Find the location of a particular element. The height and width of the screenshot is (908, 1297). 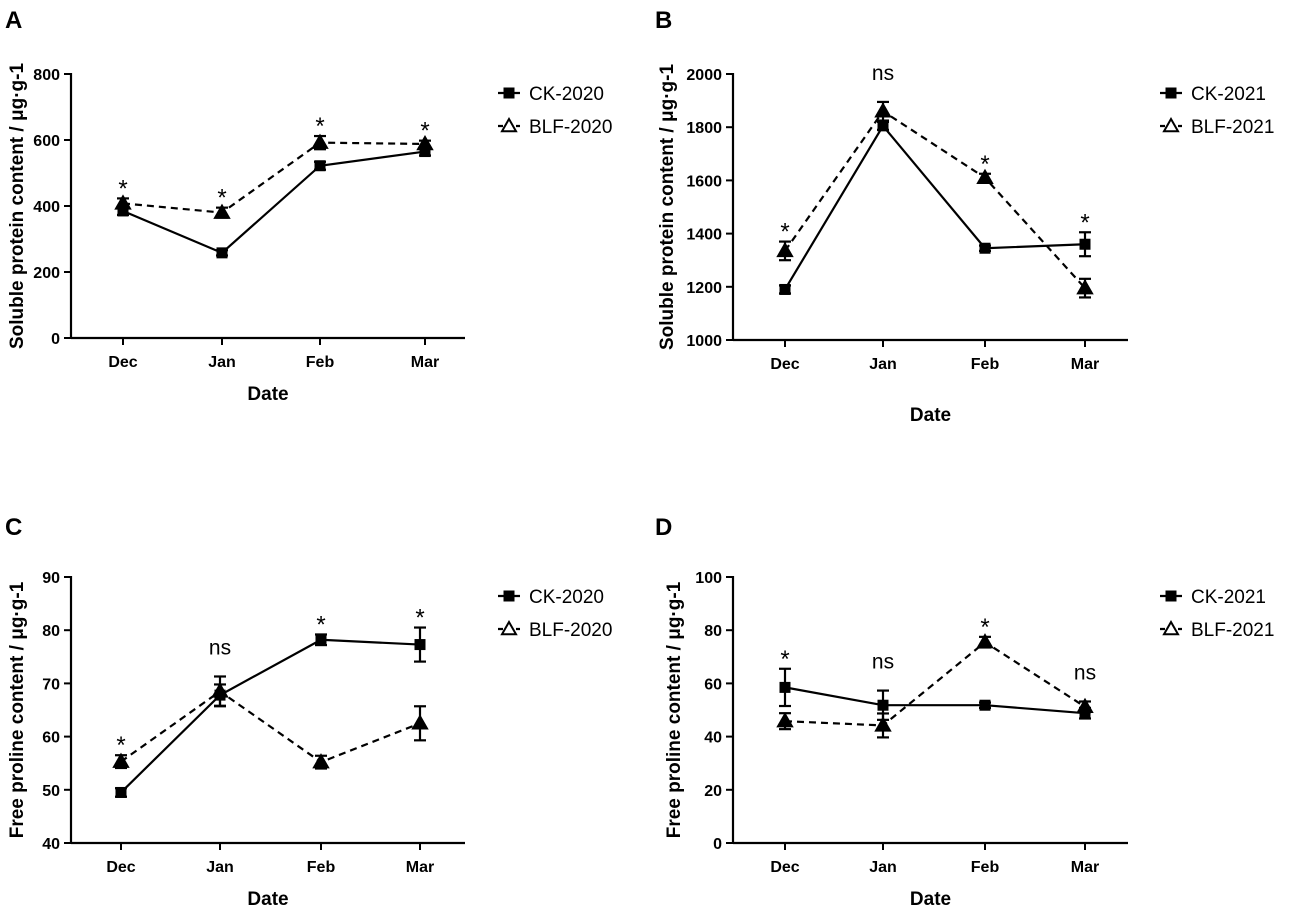

y-tick-label: 1000 is located at coordinates (704, 341).